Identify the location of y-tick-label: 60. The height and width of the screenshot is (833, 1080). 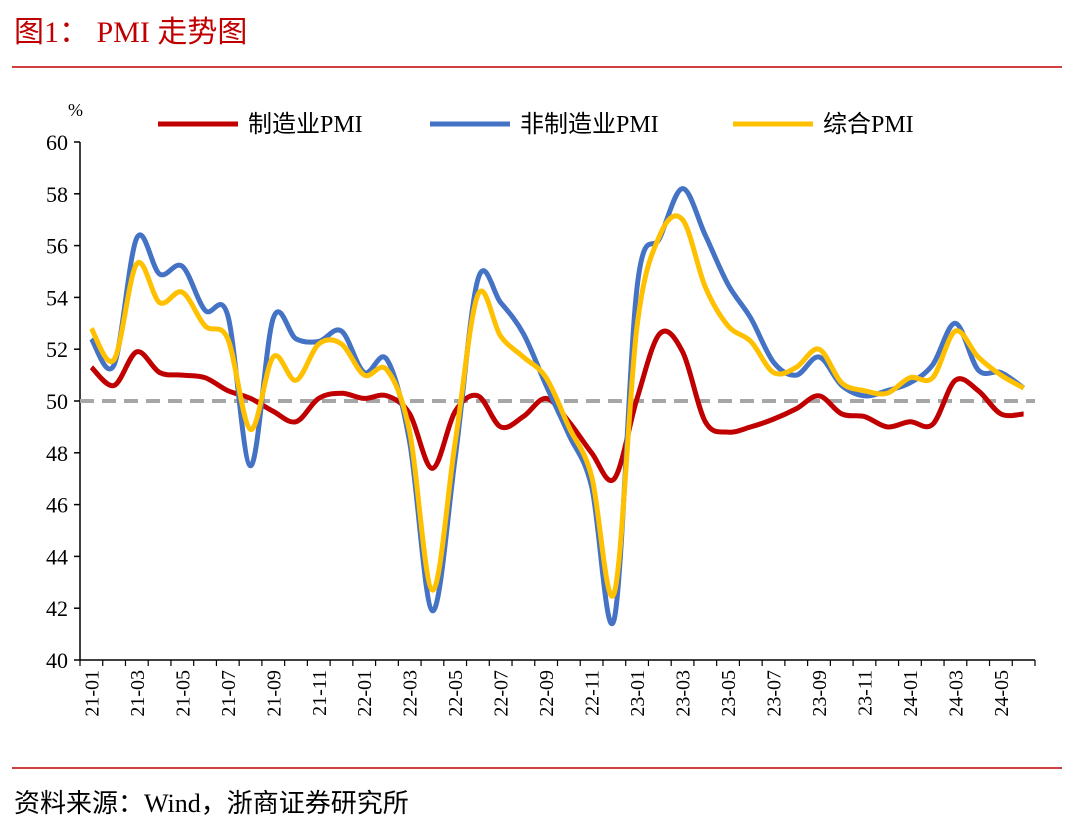
(57, 142).